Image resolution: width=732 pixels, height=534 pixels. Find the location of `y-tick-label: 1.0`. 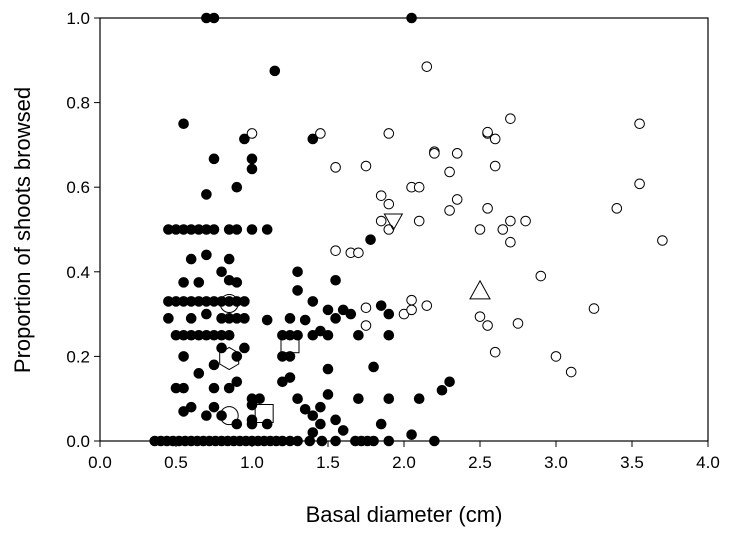

y-tick-label: 1.0 is located at coordinates (78, 18).